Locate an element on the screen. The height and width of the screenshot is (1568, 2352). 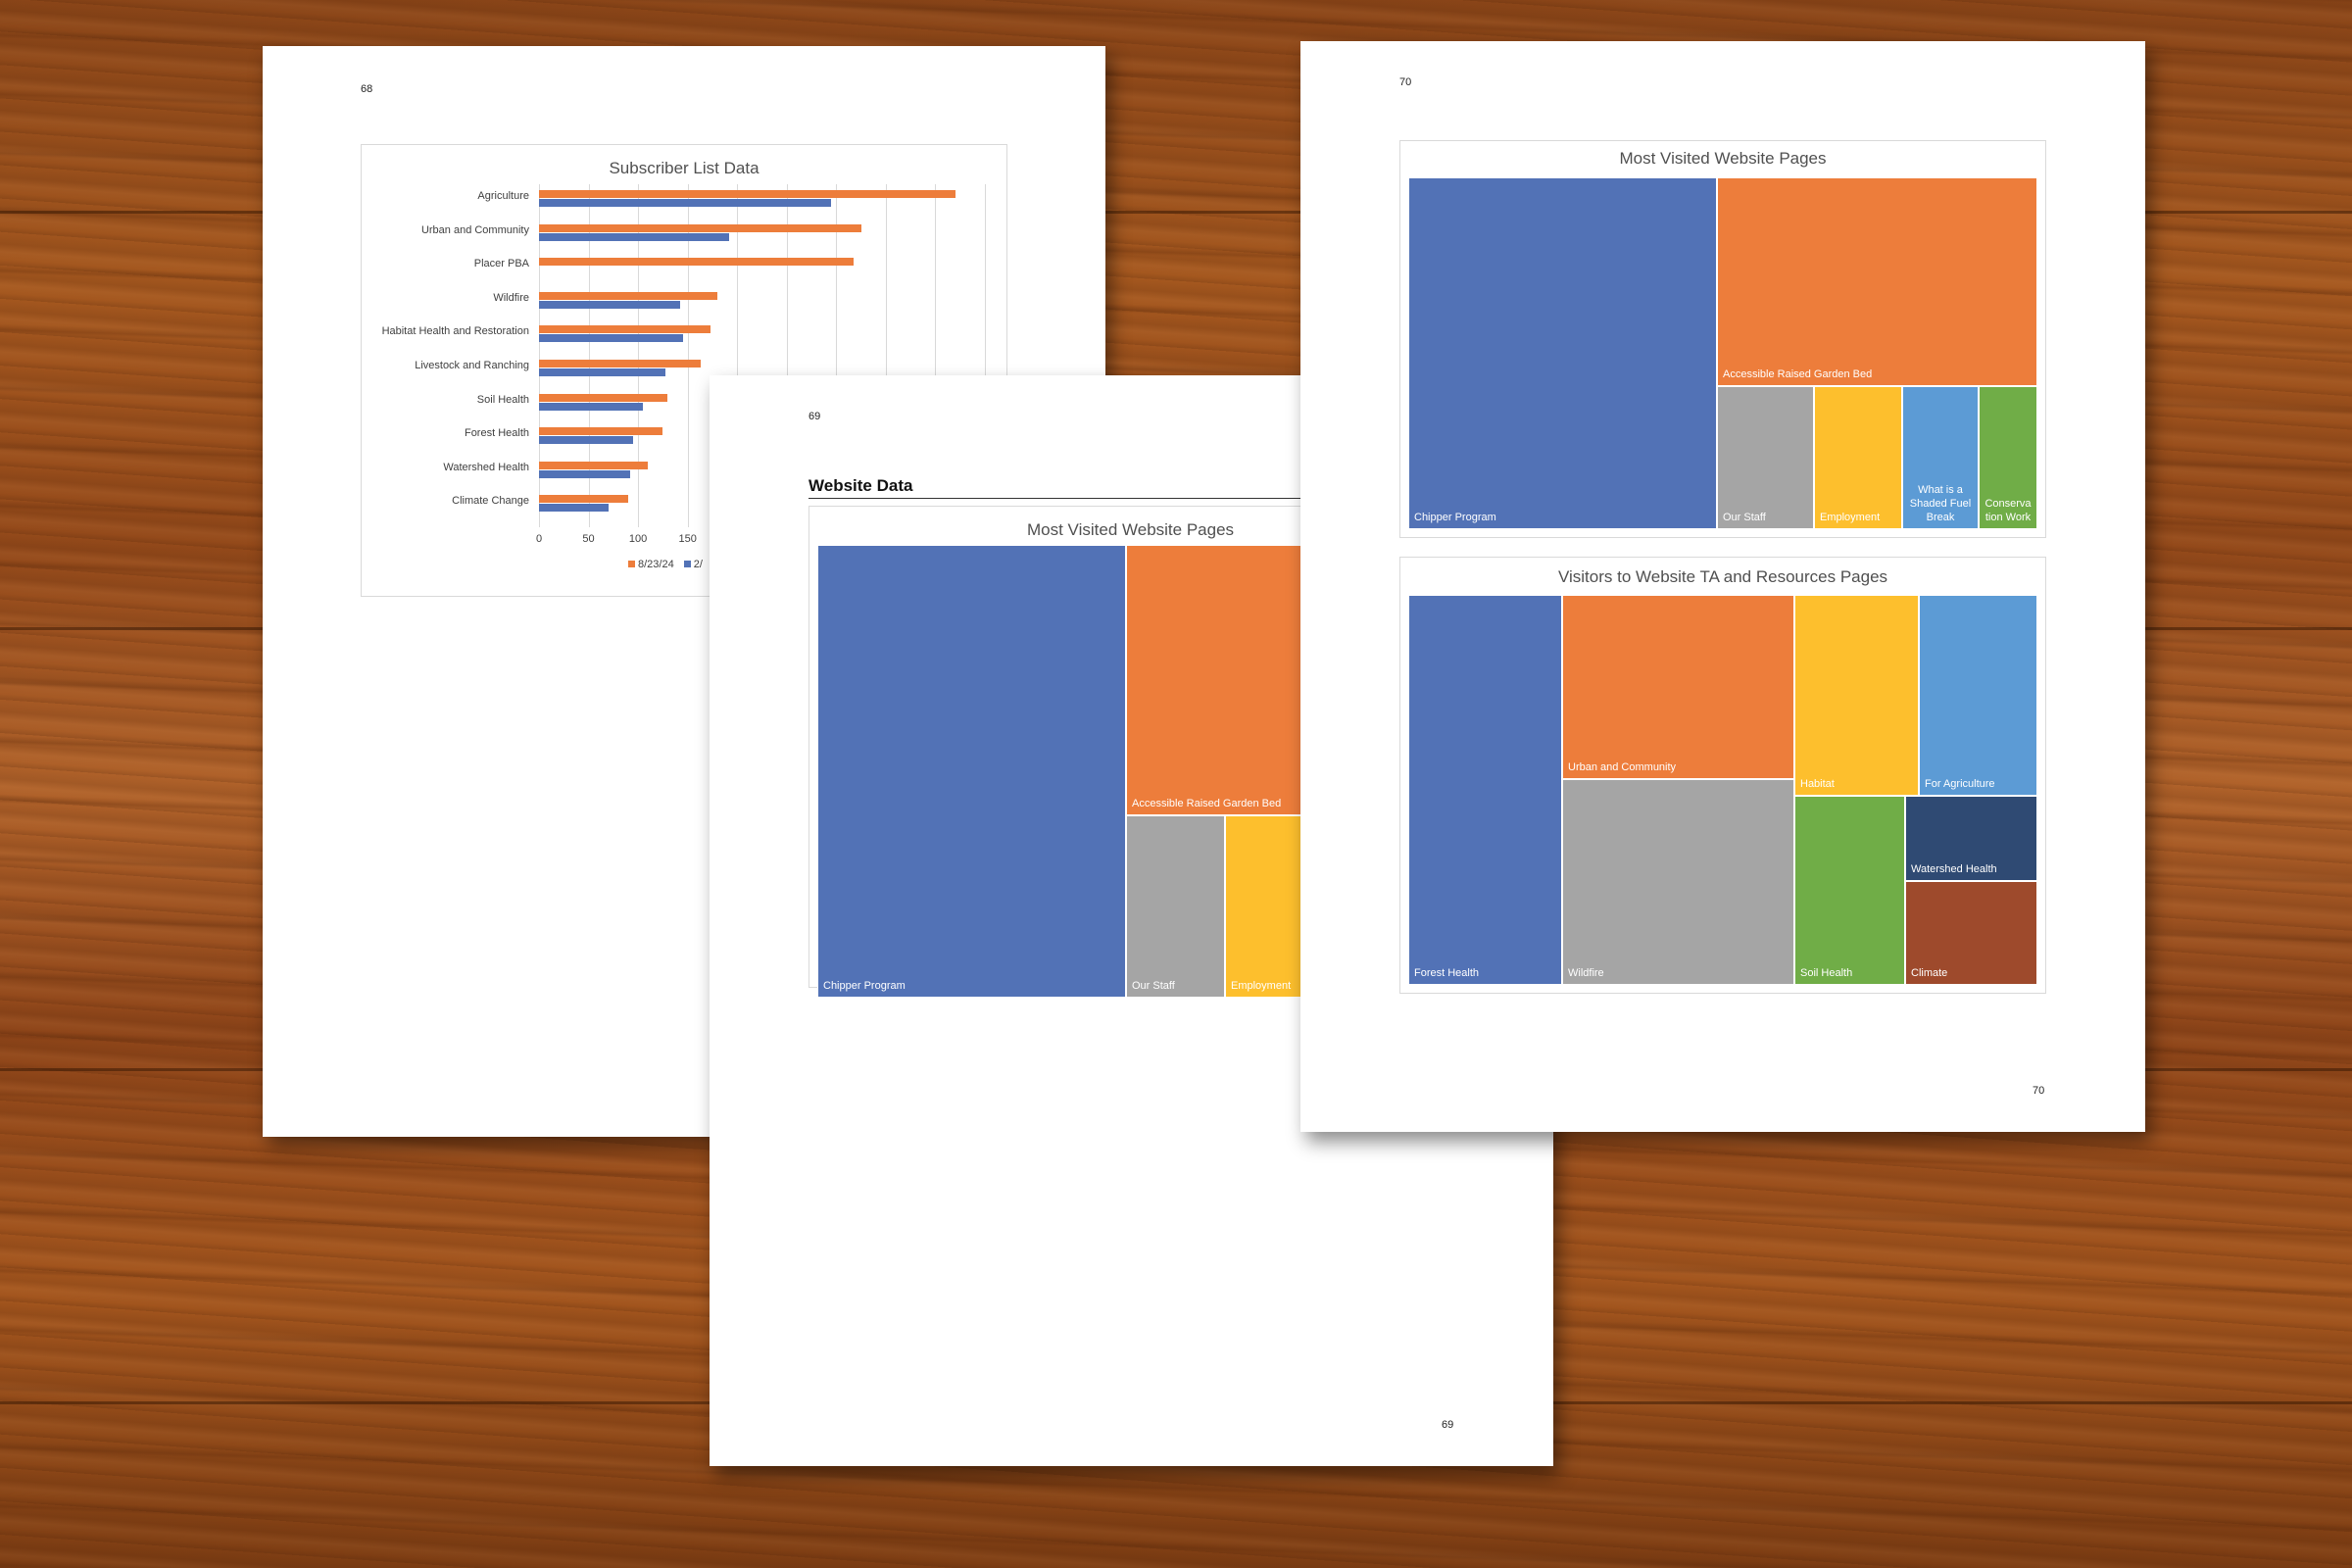
legend-item: 2/ is located at coordinates (693, 564).